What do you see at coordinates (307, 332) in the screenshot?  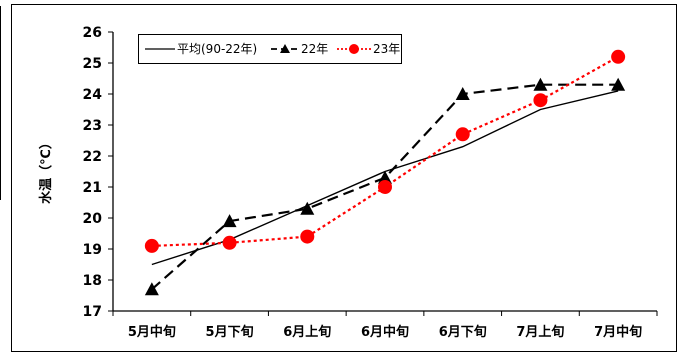 I see `x-tick-label: 6月上旬` at bounding box center [307, 332].